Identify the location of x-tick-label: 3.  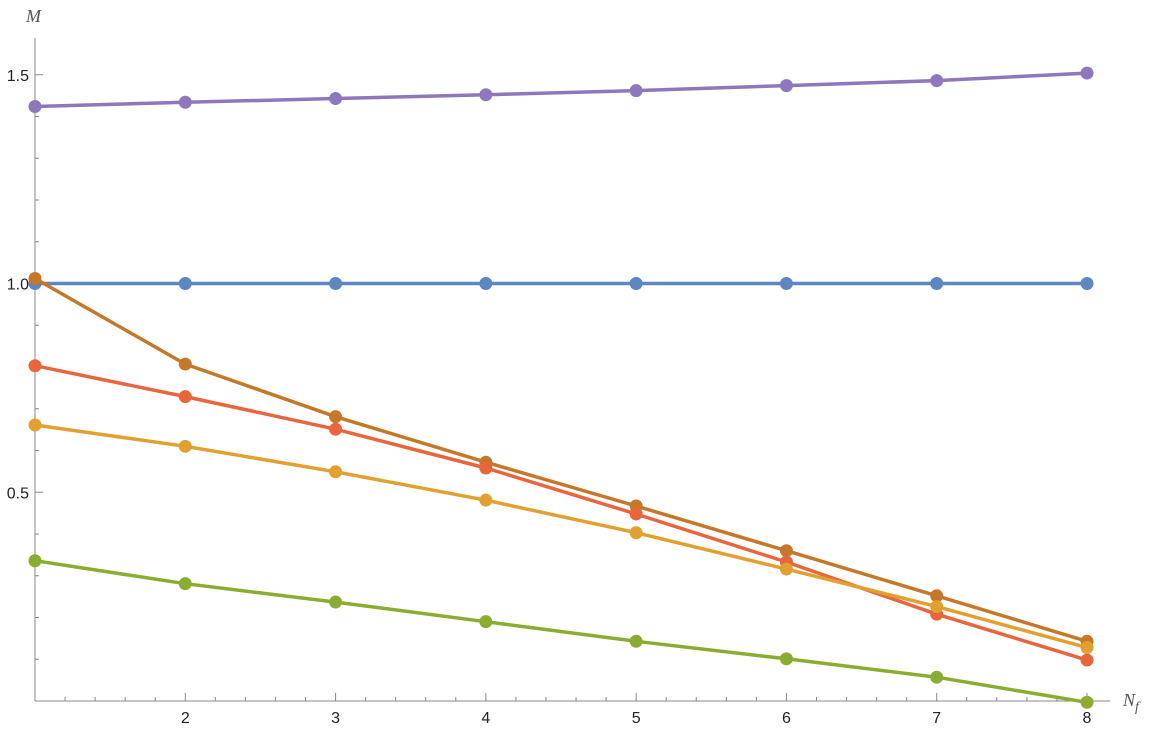
(335, 718).